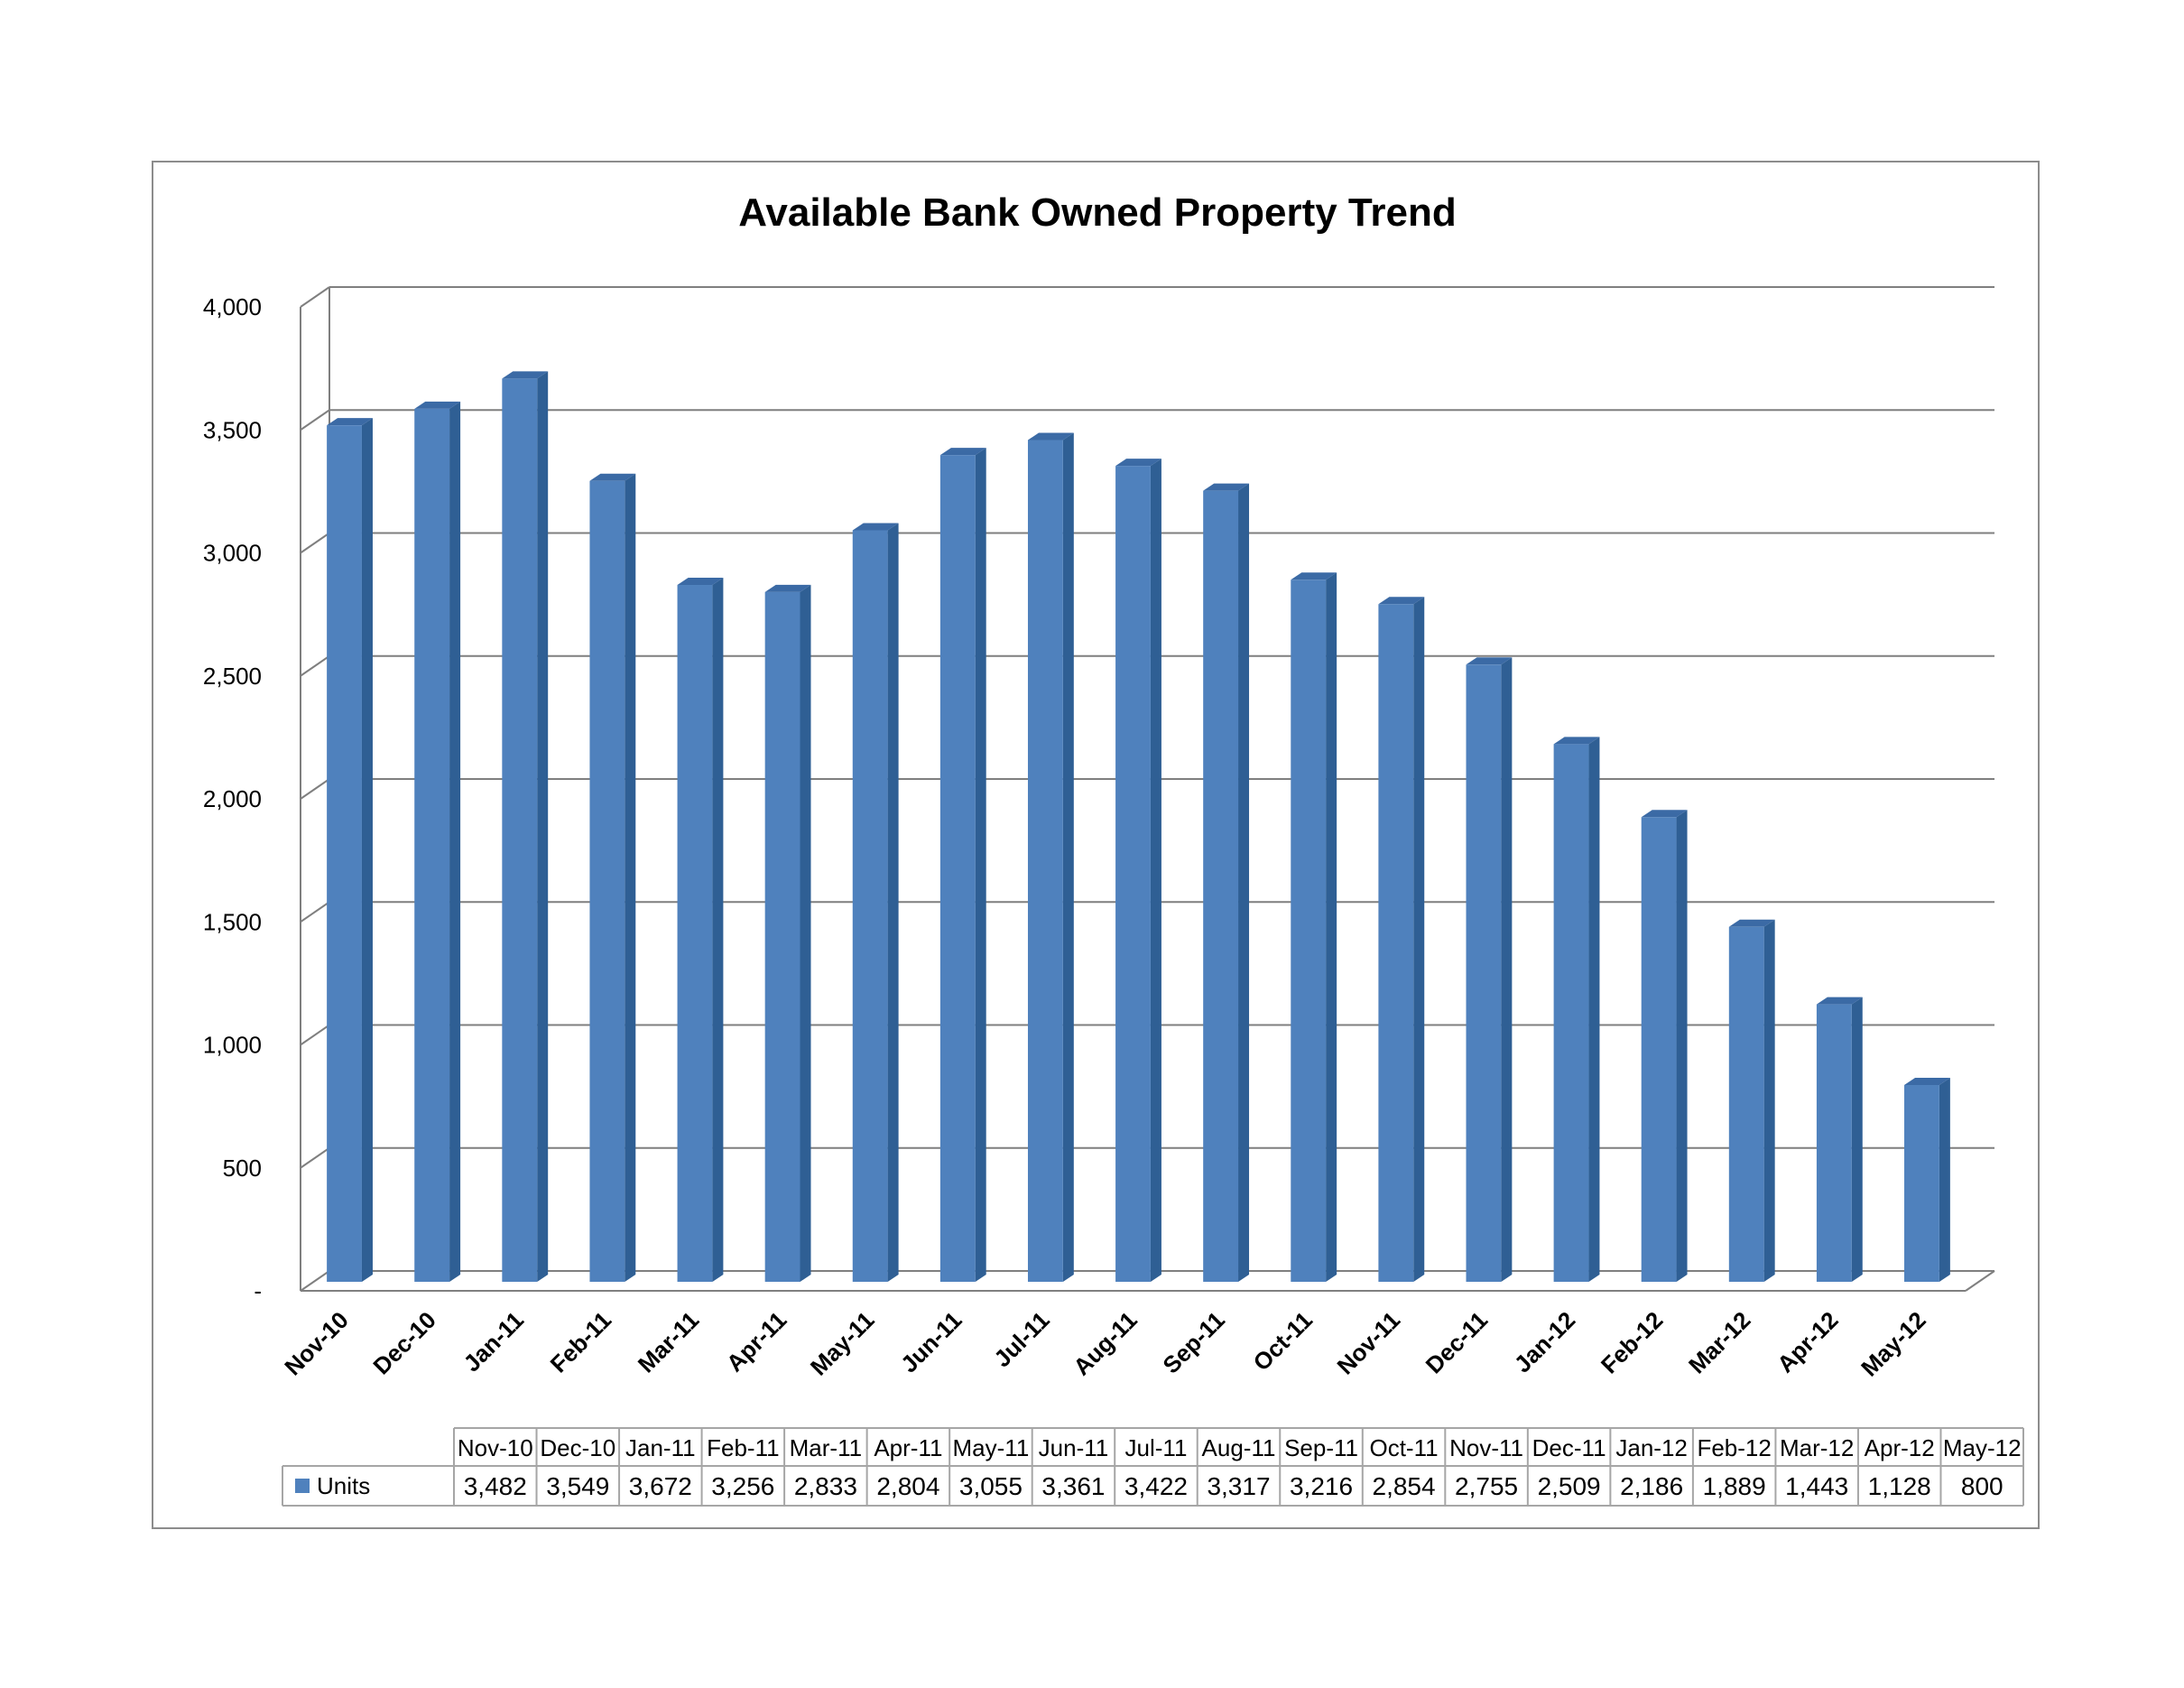 This screenshot has width=2184, height=1688. I want to click on table-value-cell: 3,361, so click(1073, 1486).